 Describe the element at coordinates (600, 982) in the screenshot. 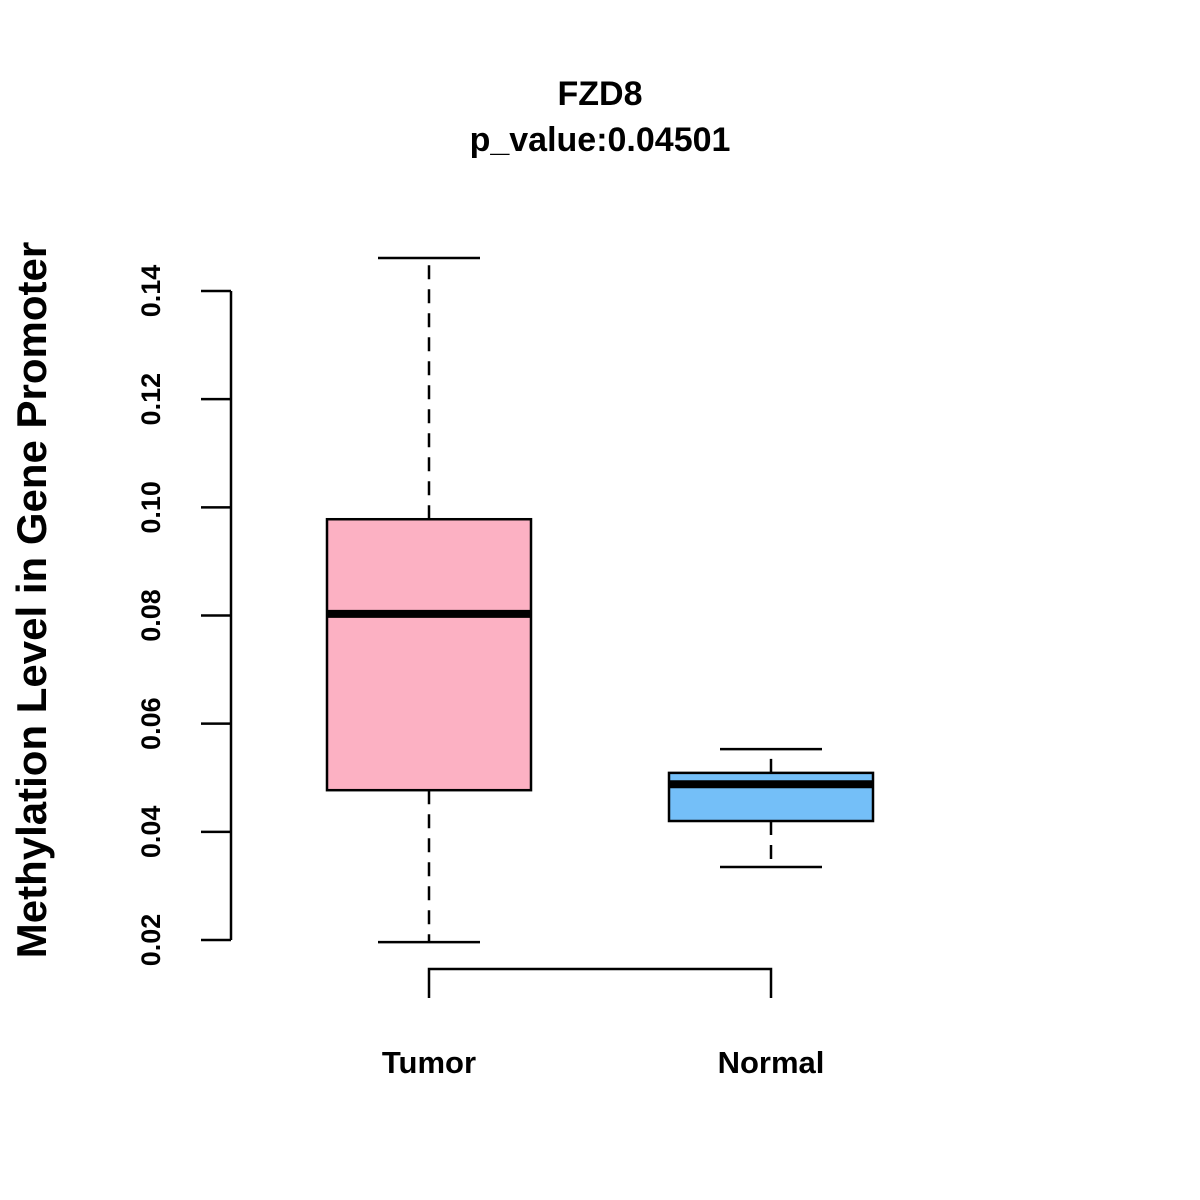

I see `comparison-bracket` at that location.